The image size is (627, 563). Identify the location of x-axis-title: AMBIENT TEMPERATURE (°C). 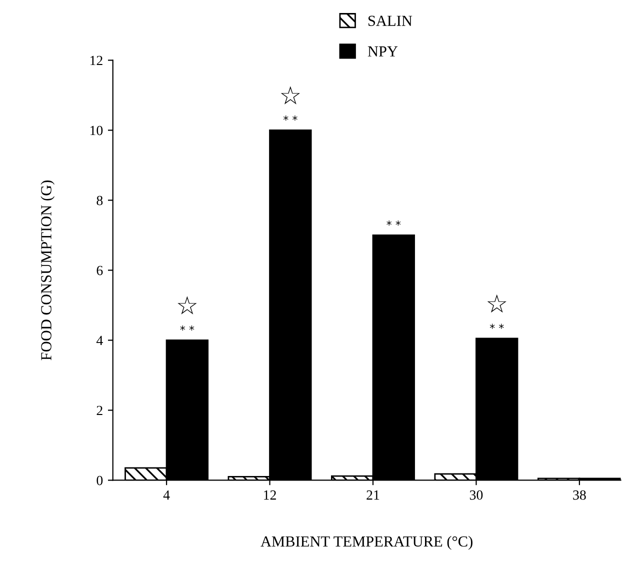
(366, 543).